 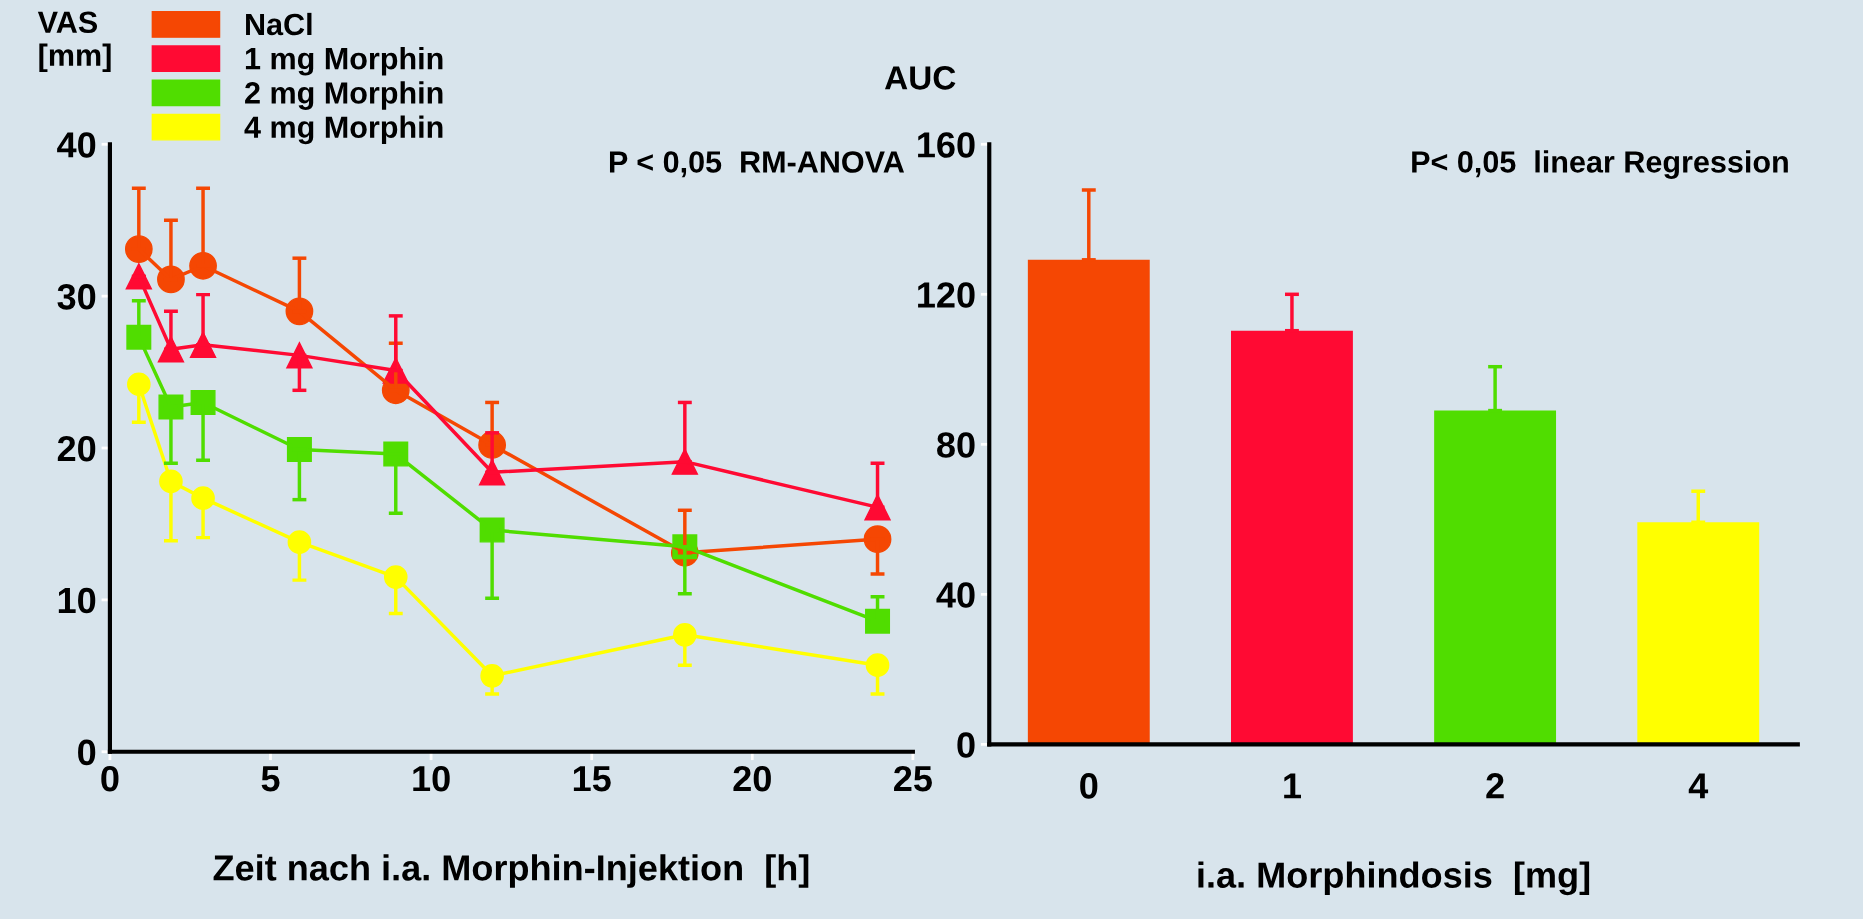 I want to click on y-tick-label: 120, so click(x=946, y=295).